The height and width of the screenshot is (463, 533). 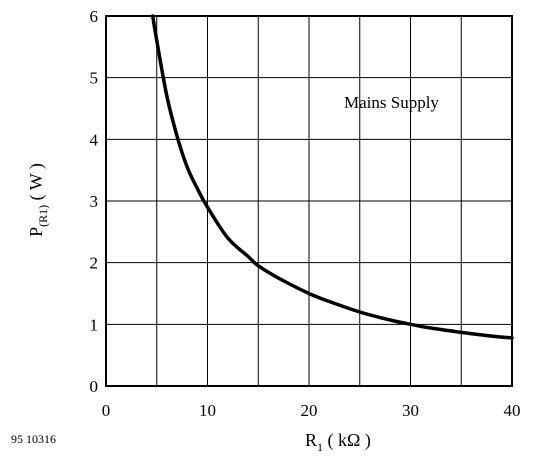 I want to click on y-tick-label: 0, so click(x=94, y=386).